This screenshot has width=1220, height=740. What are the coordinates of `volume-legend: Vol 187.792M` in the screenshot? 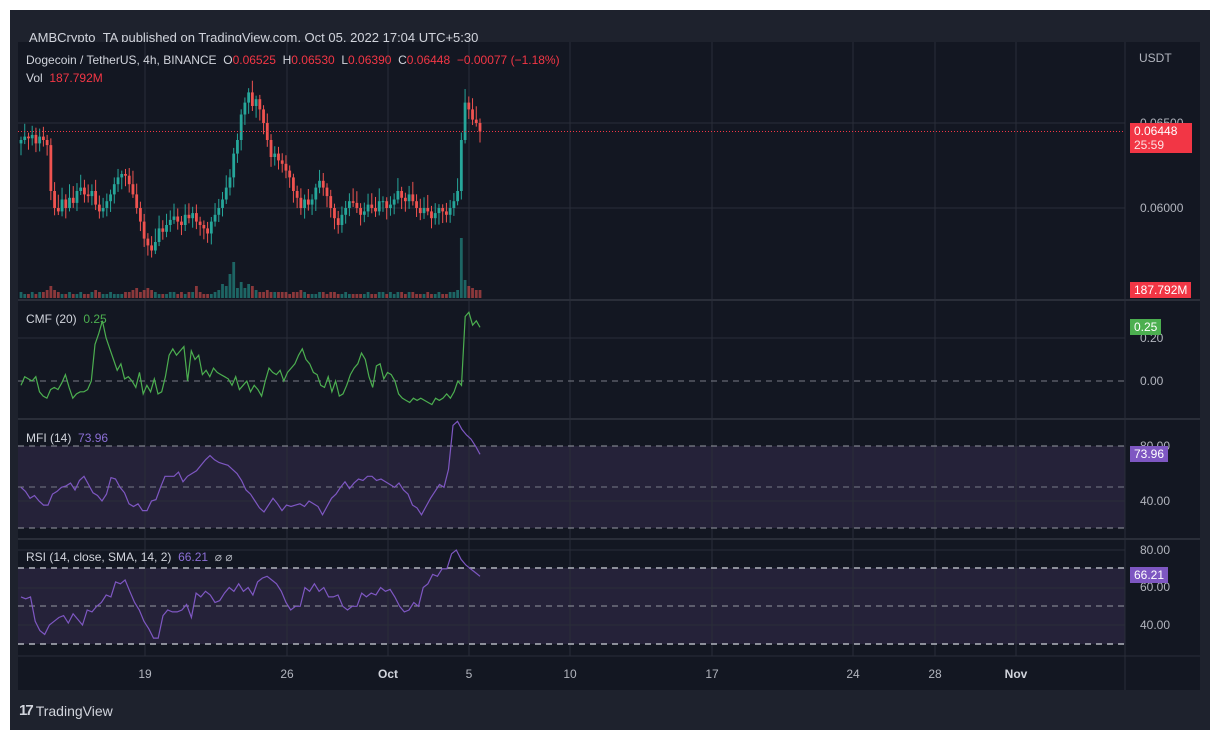 It's located at (64, 78).